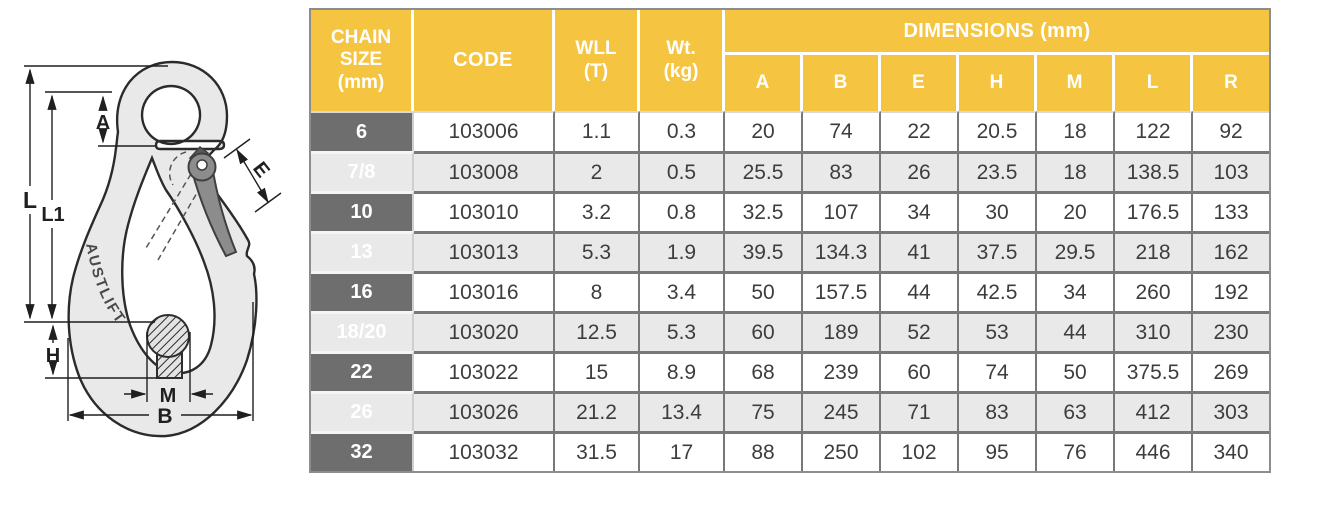 This screenshot has height=511, width=1320. I want to click on code-cell: 103032, so click(484, 451).